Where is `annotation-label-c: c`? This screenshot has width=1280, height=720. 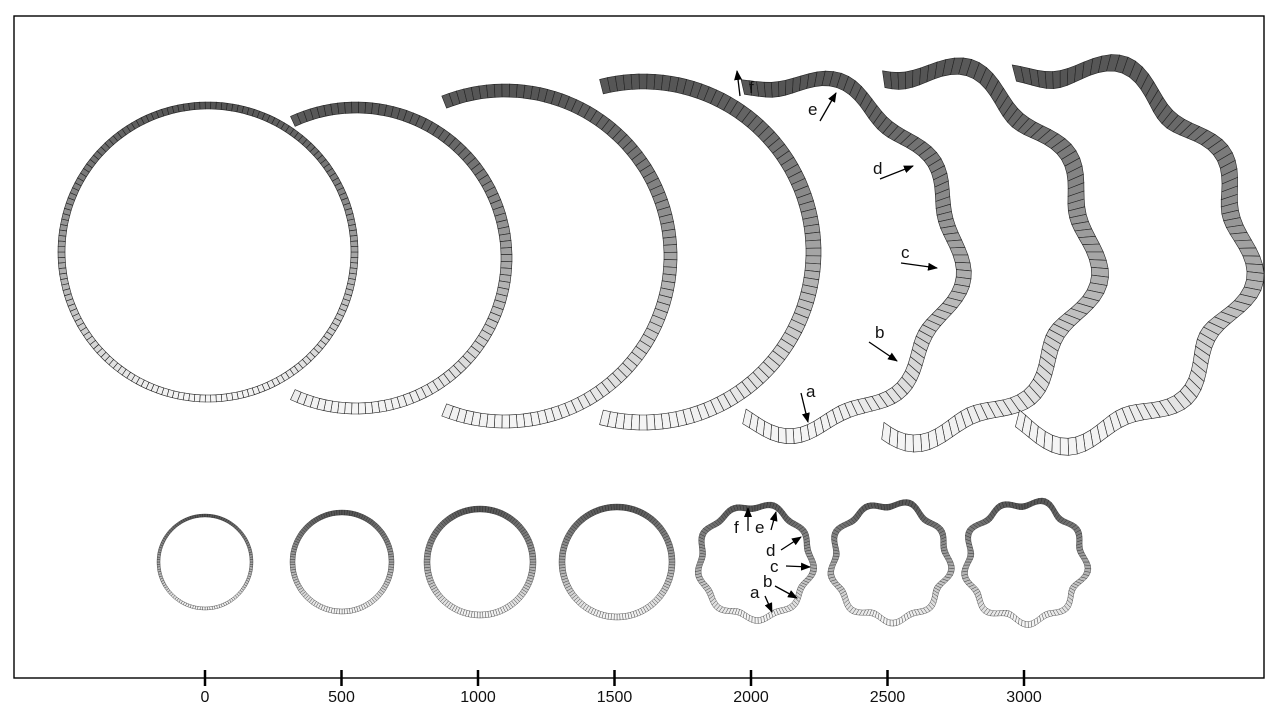
annotation-label-c: c is located at coordinates (774, 566).